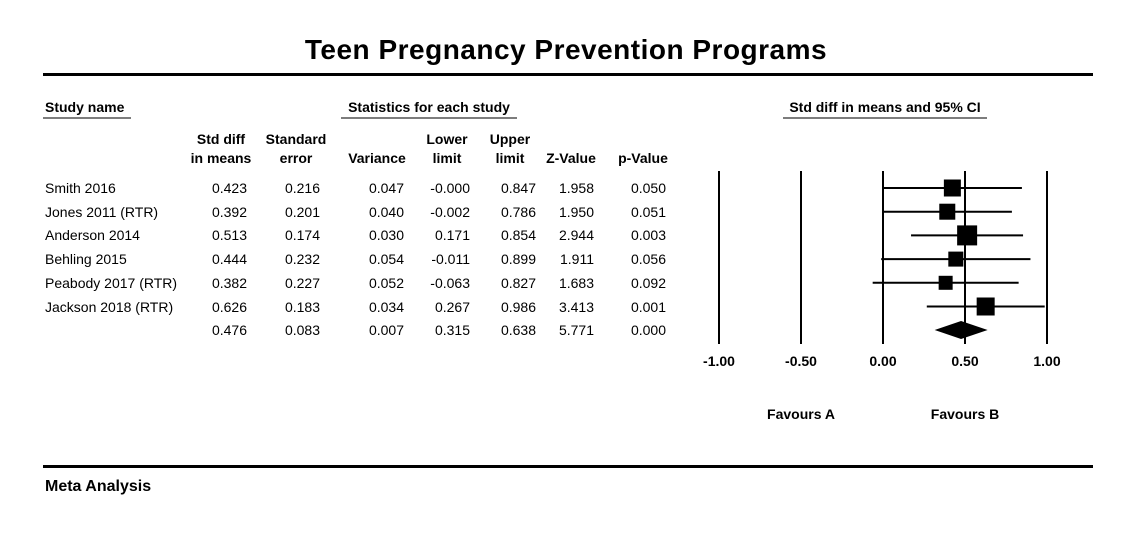 The height and width of the screenshot is (537, 1132). What do you see at coordinates (576, 283) in the screenshot?
I see `study-row-4-col-5: 1.683` at bounding box center [576, 283].